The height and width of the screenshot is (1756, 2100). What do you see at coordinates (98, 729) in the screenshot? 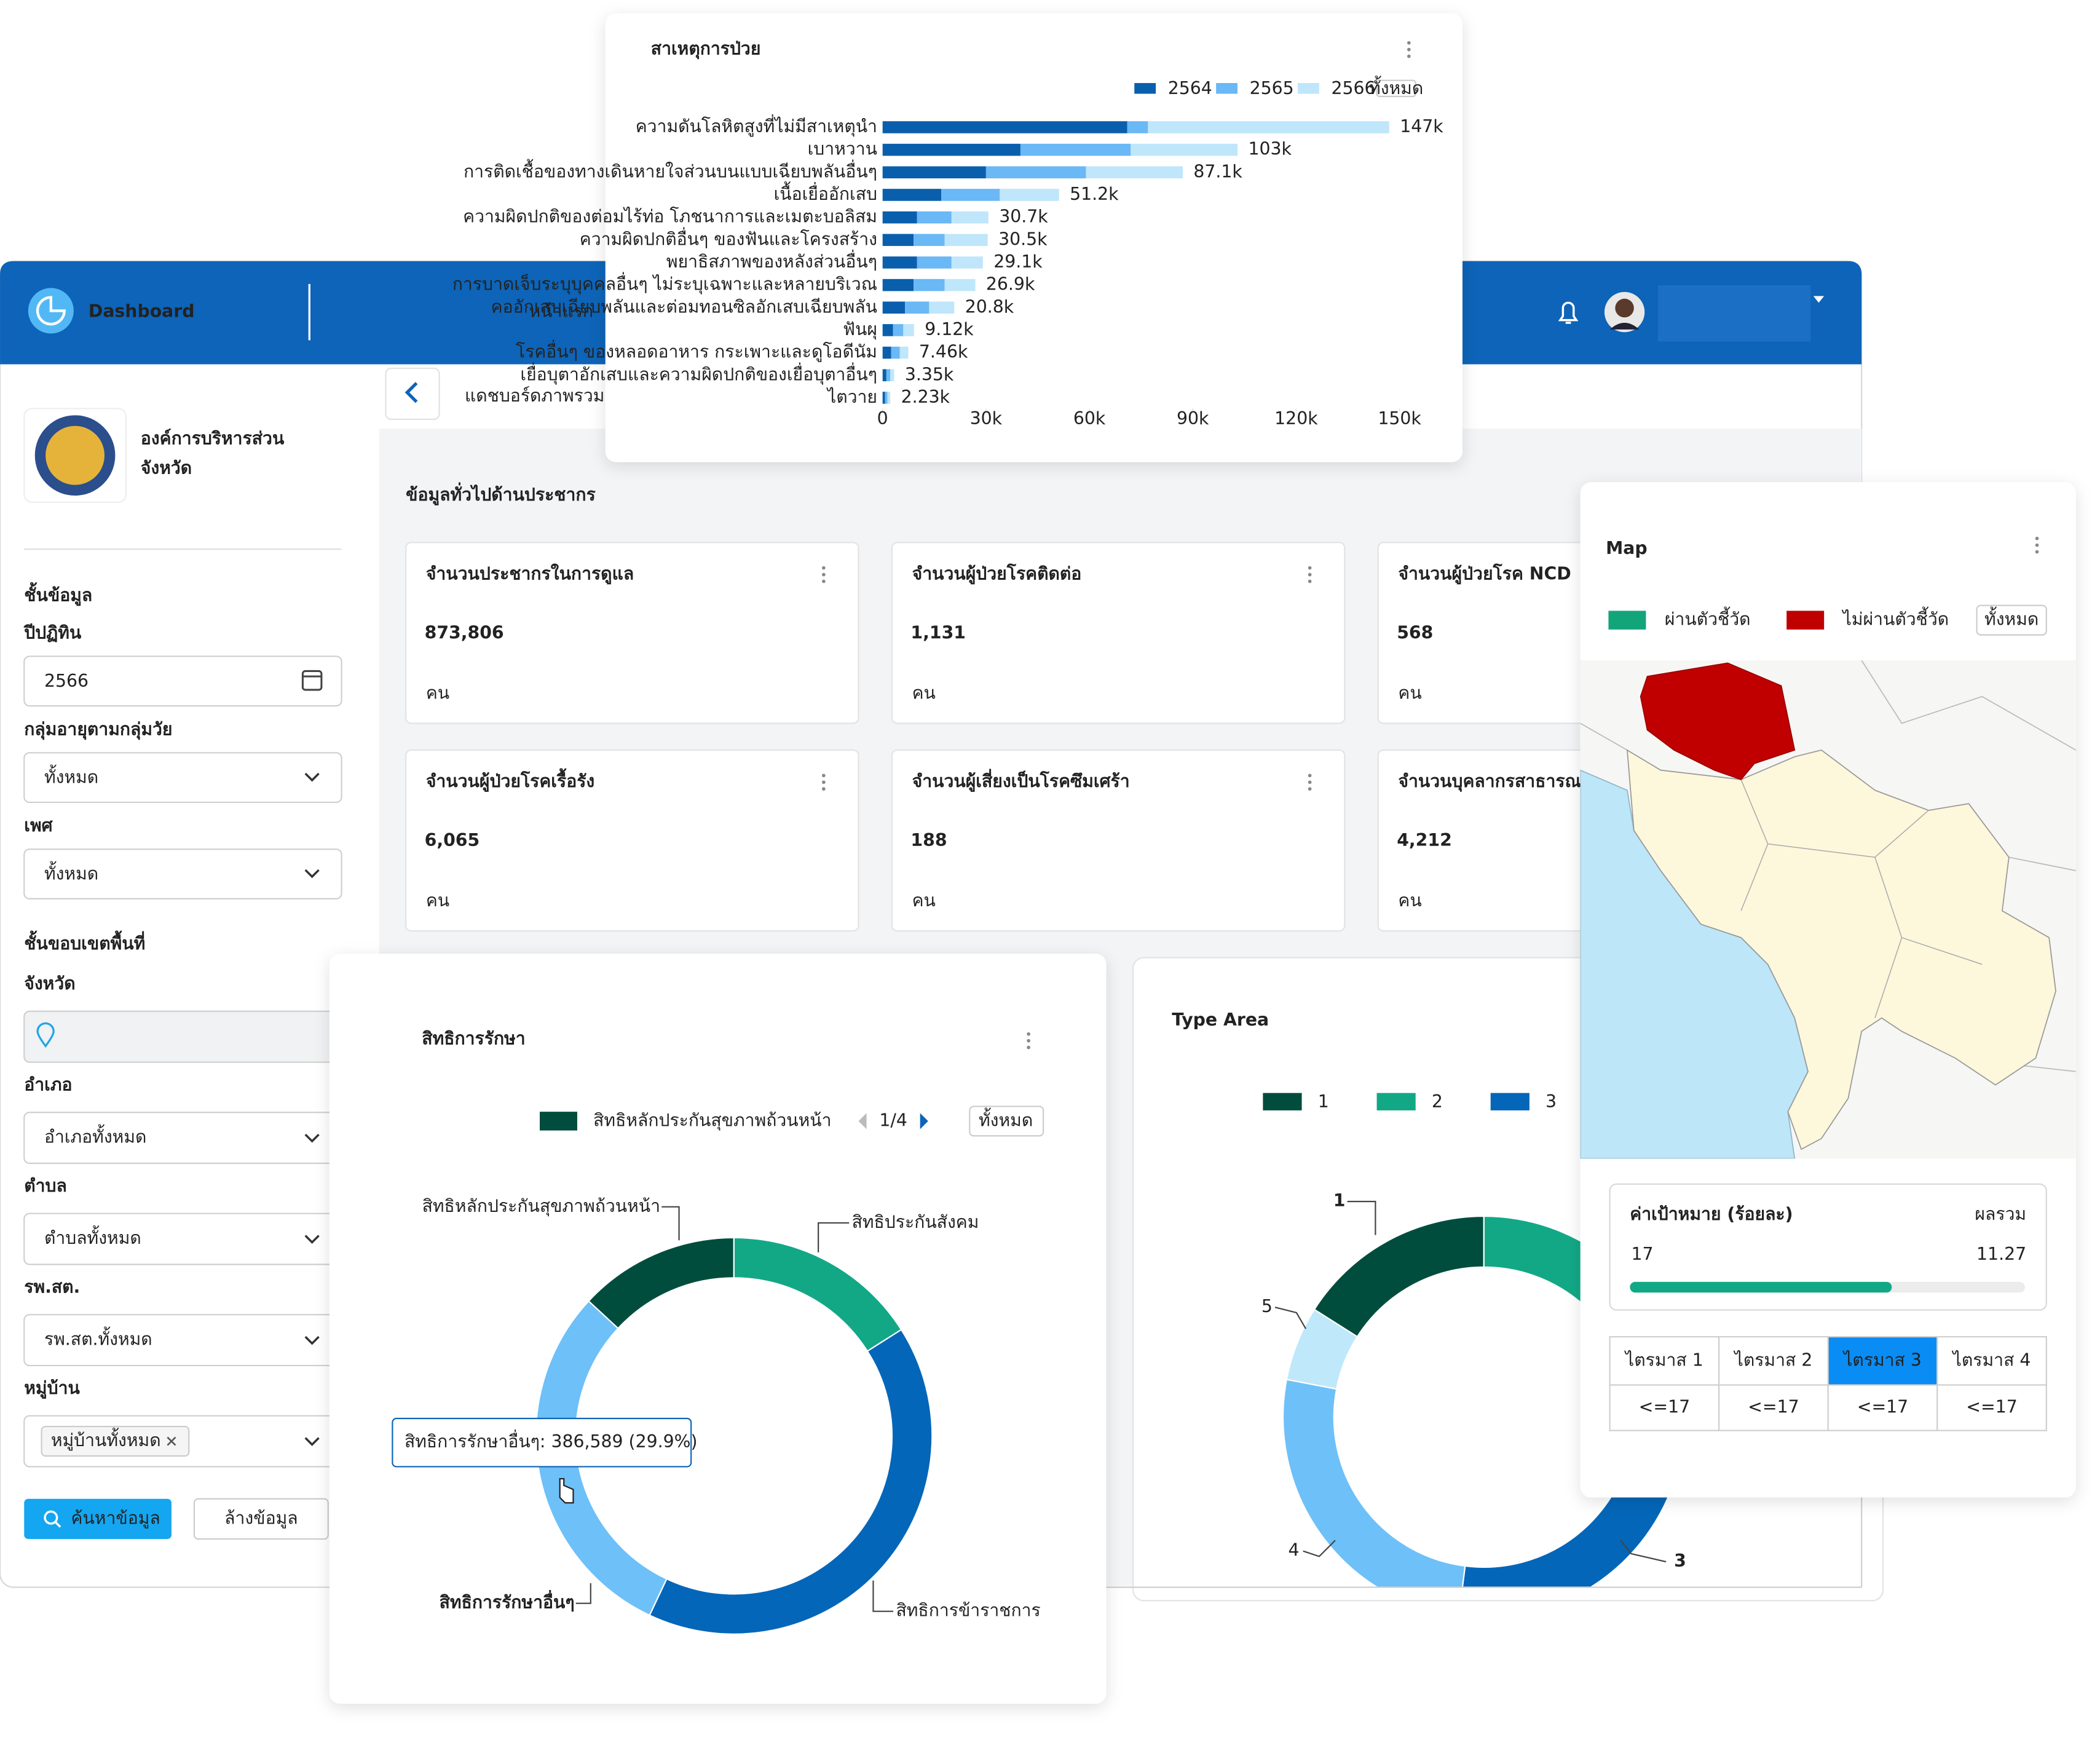
I see `field-label: กลุ่มอายุตามกลุ่มวัย` at bounding box center [98, 729].